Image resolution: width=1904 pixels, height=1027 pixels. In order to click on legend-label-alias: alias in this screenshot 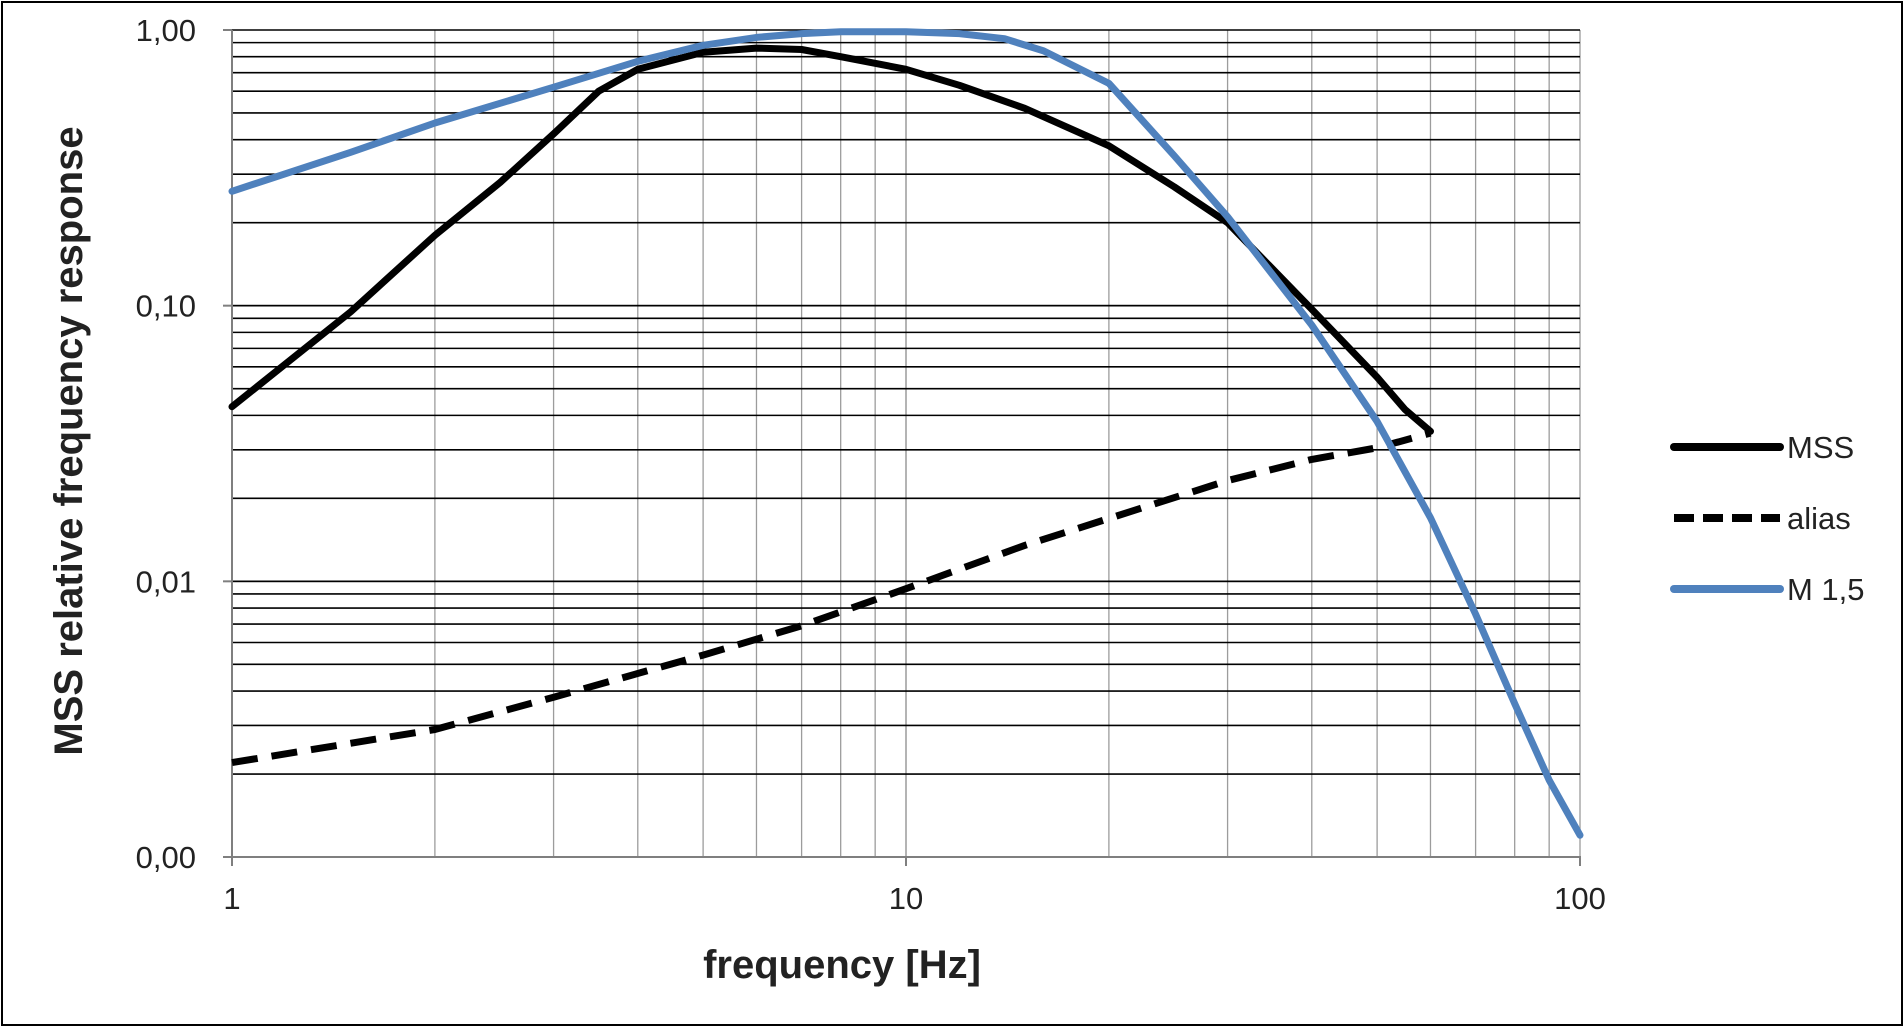, I will do `click(1819, 518)`.